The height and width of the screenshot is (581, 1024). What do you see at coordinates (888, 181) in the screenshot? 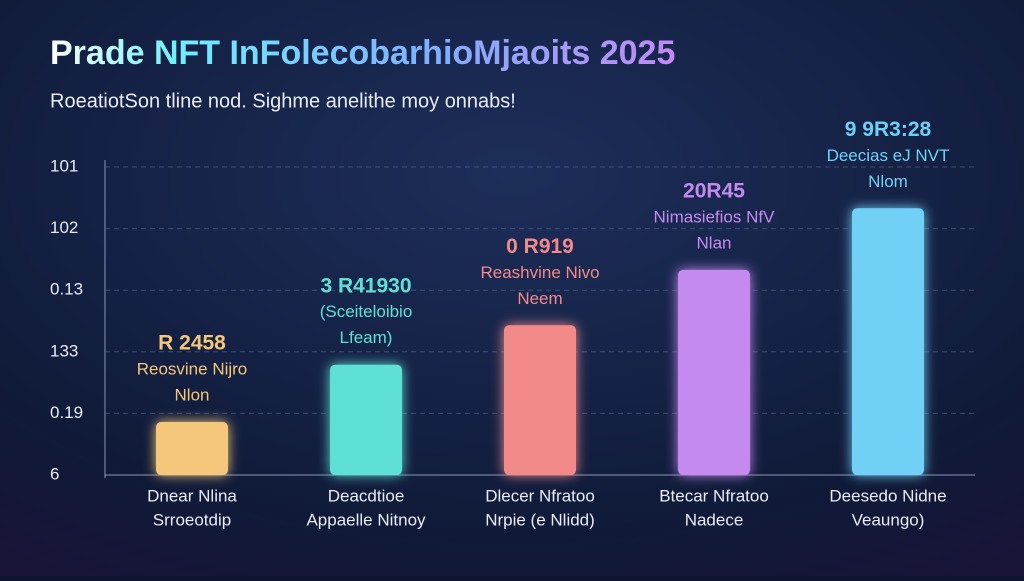
I see `bar-label: Nlom` at bounding box center [888, 181].